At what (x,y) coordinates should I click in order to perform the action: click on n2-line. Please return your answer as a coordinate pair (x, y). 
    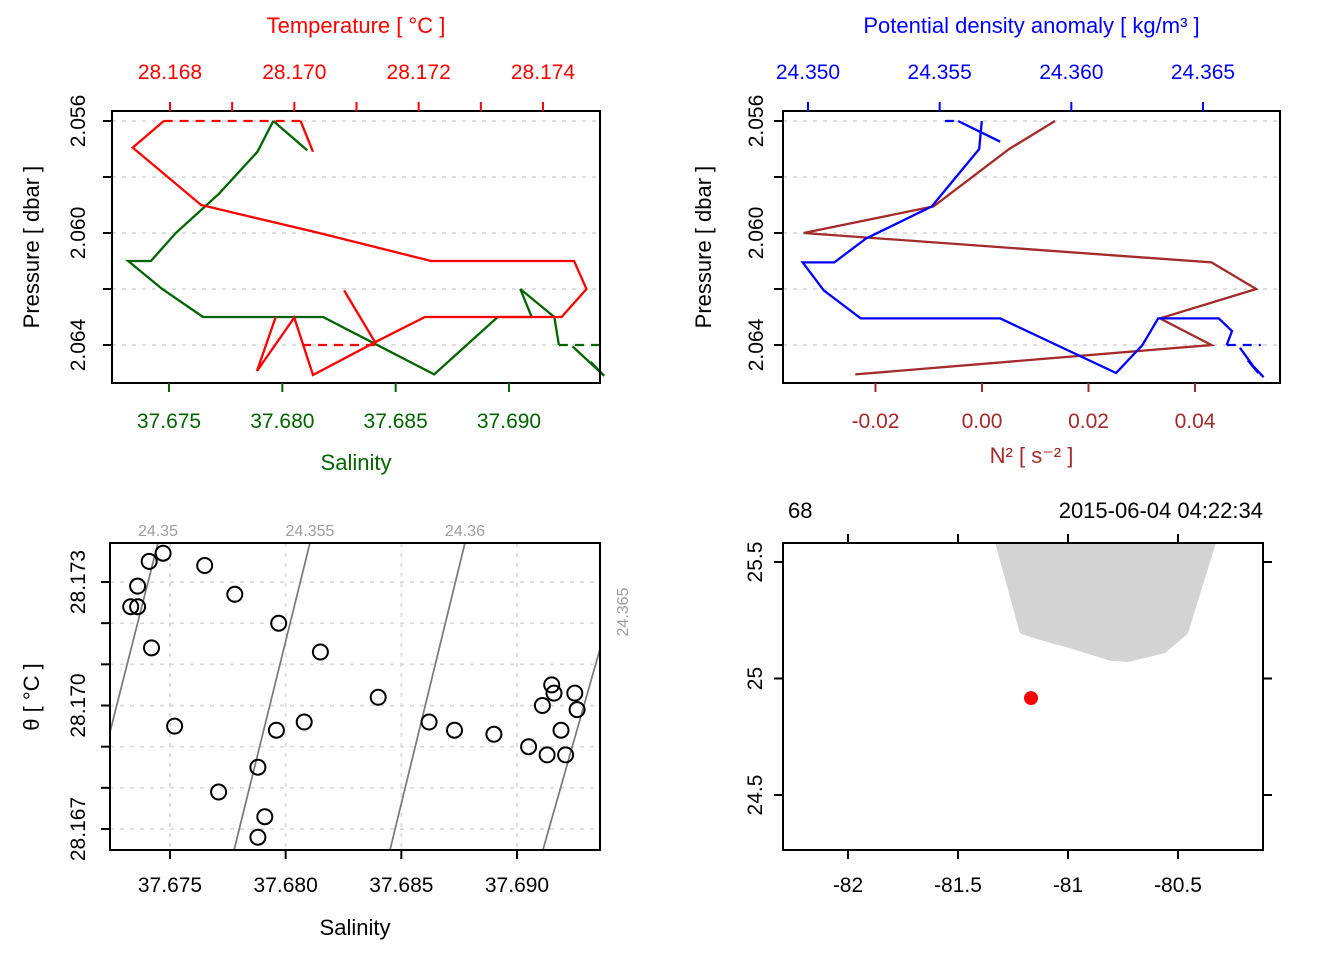
    Looking at the image, I should click on (1031, 248).